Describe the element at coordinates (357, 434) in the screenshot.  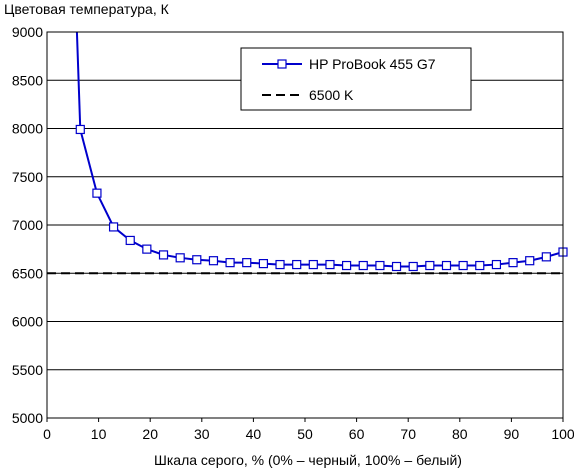
I see `x-tick-label: 60` at that location.